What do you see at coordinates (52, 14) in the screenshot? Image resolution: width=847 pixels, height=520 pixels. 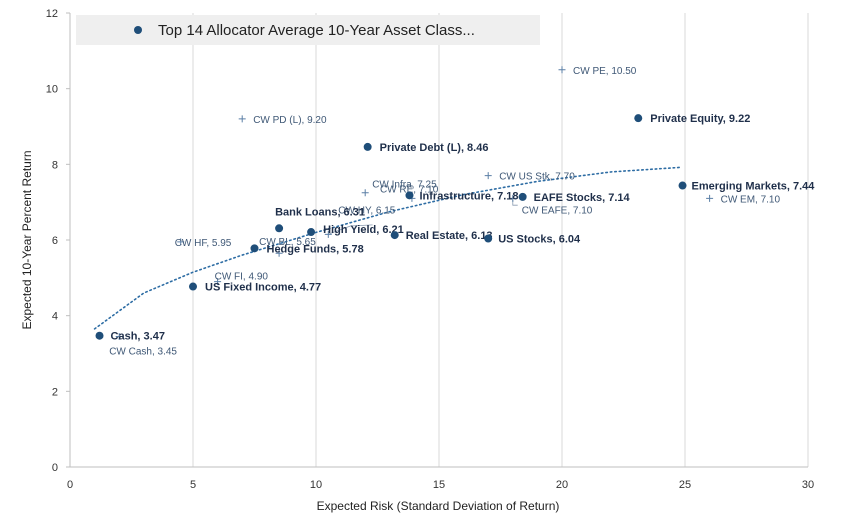 I see `y-tick-label-12: 12` at bounding box center [52, 14].